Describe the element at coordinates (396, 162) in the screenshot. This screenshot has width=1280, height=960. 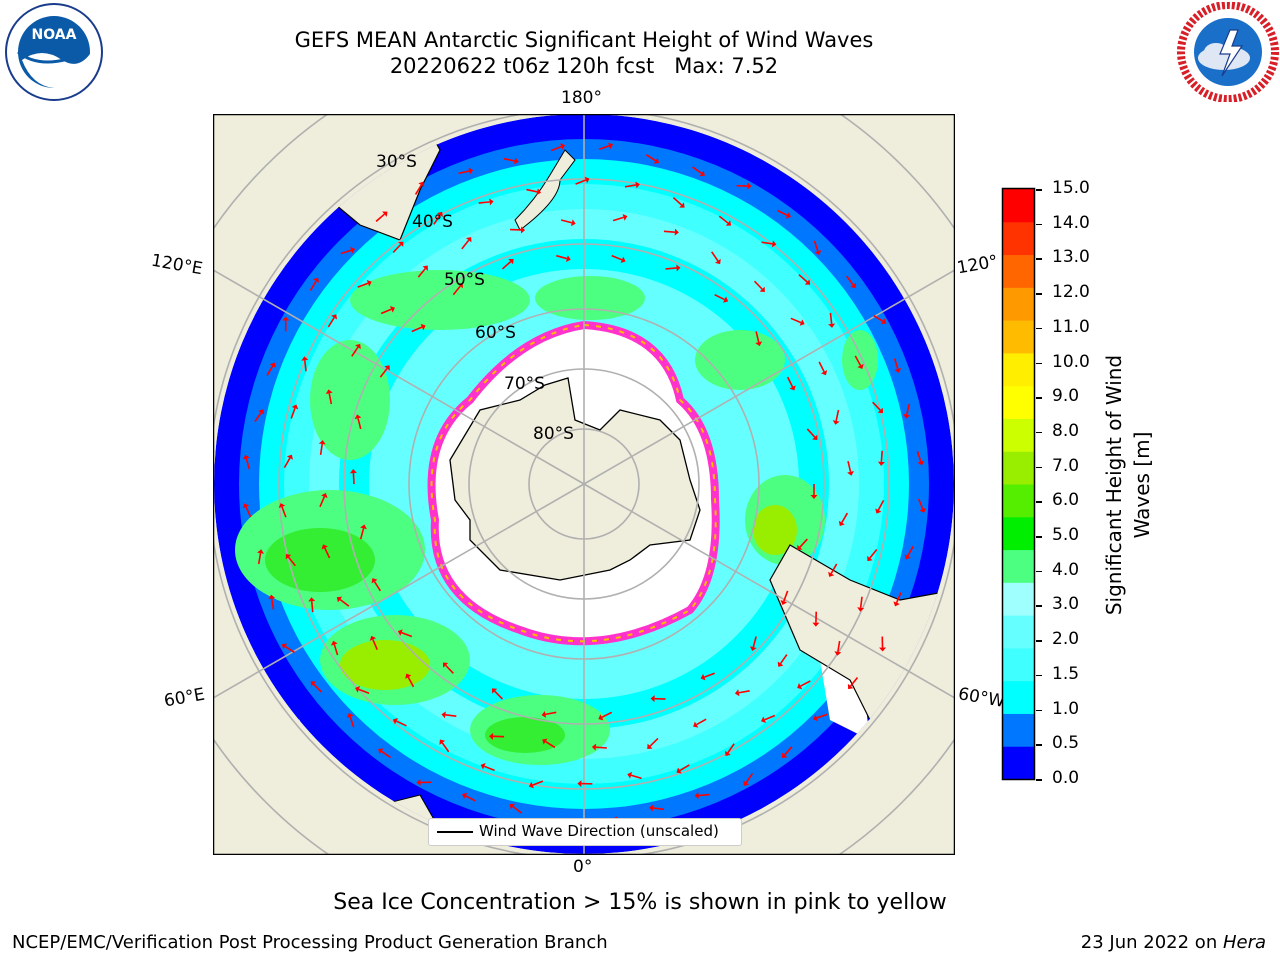
I see `lat-label-30s: 30°S` at that location.